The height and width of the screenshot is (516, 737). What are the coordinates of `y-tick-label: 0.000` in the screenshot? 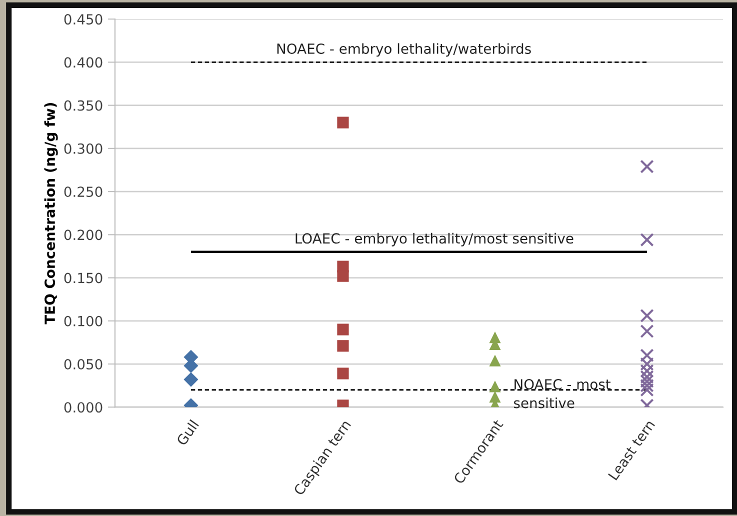 It's located at (83, 407).